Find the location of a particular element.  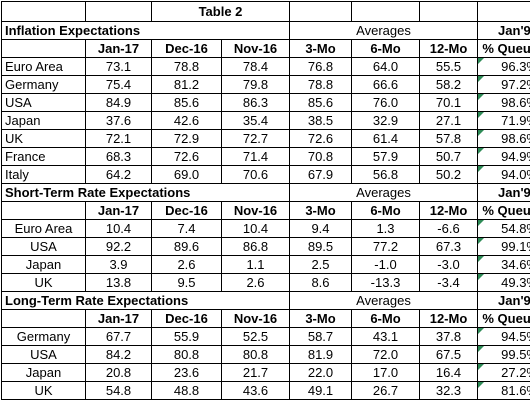

cell-value: 67.7 is located at coordinates (119, 337).